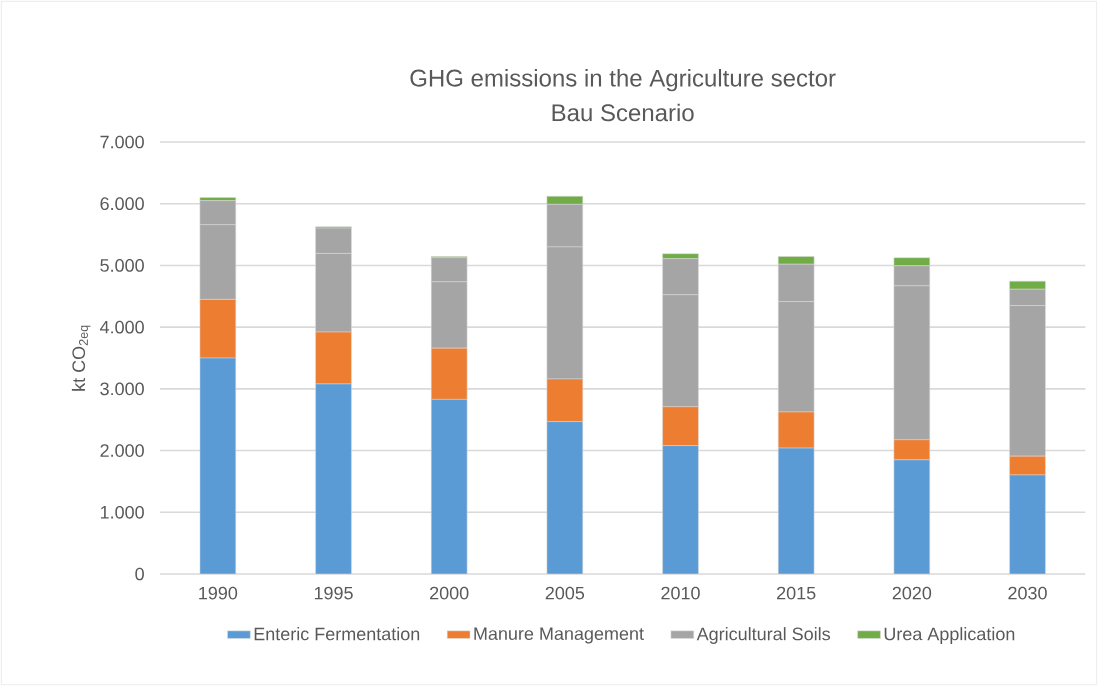 The width and height of the screenshot is (1098, 686). I want to click on y-axis-title: kt CO$_{2eq}$, so click(81, 358).